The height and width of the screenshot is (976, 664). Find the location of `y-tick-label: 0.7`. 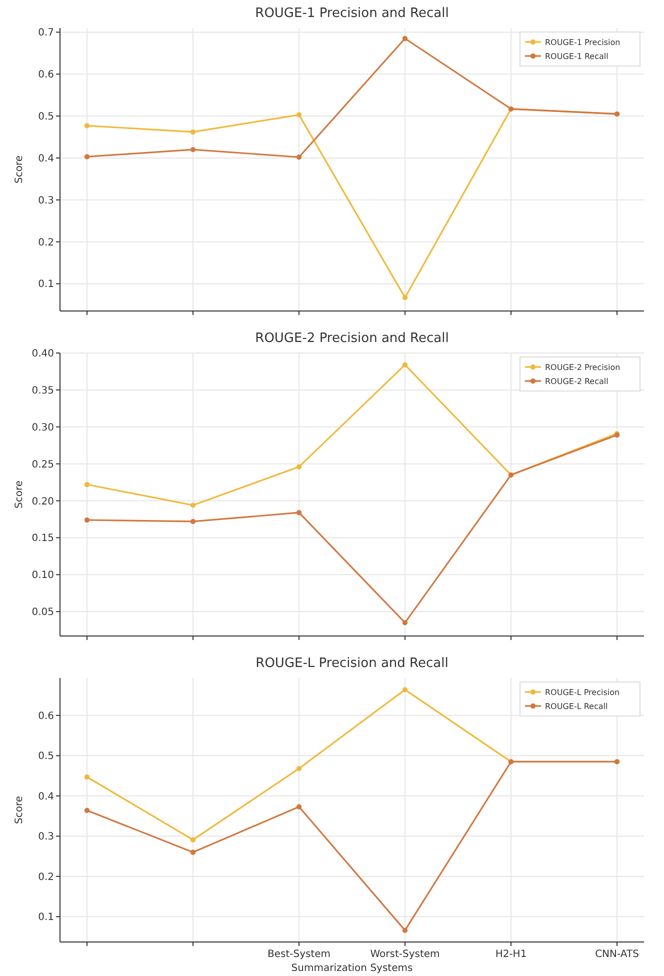

y-tick-label: 0.7 is located at coordinates (46, 33).